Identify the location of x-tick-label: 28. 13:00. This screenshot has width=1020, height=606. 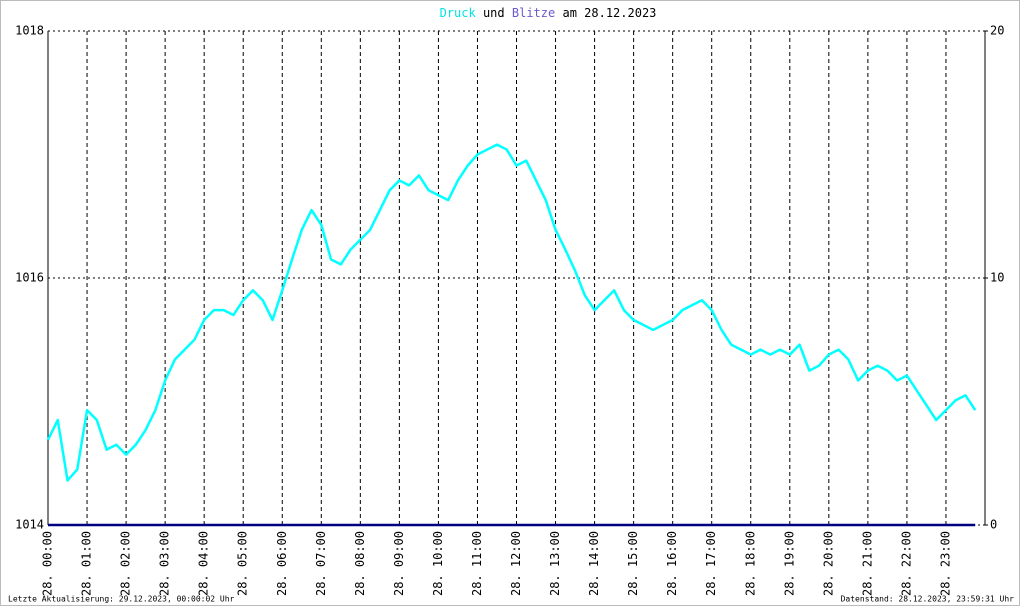
(555, 563).